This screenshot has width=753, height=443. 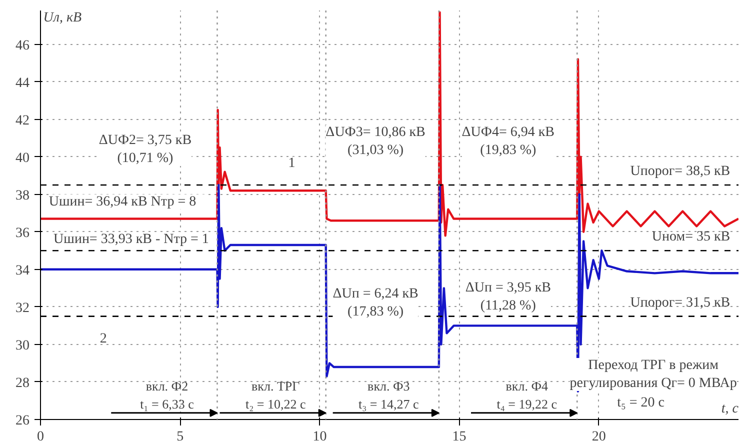 What do you see at coordinates (319, 436) in the screenshot?
I see `x-tick-label: 10` at bounding box center [319, 436].